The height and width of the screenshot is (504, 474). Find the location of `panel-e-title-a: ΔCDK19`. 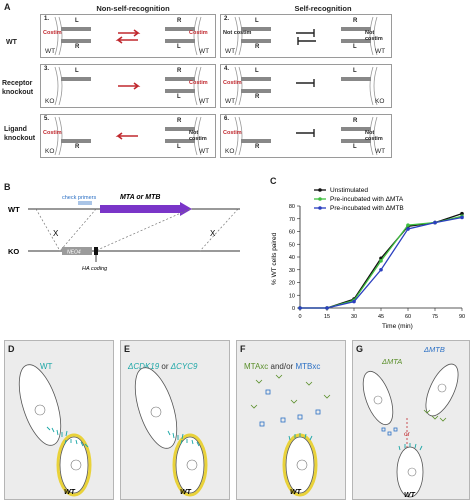

panel-e-title-a: ΔCDK19 is located at coordinates (144, 366).